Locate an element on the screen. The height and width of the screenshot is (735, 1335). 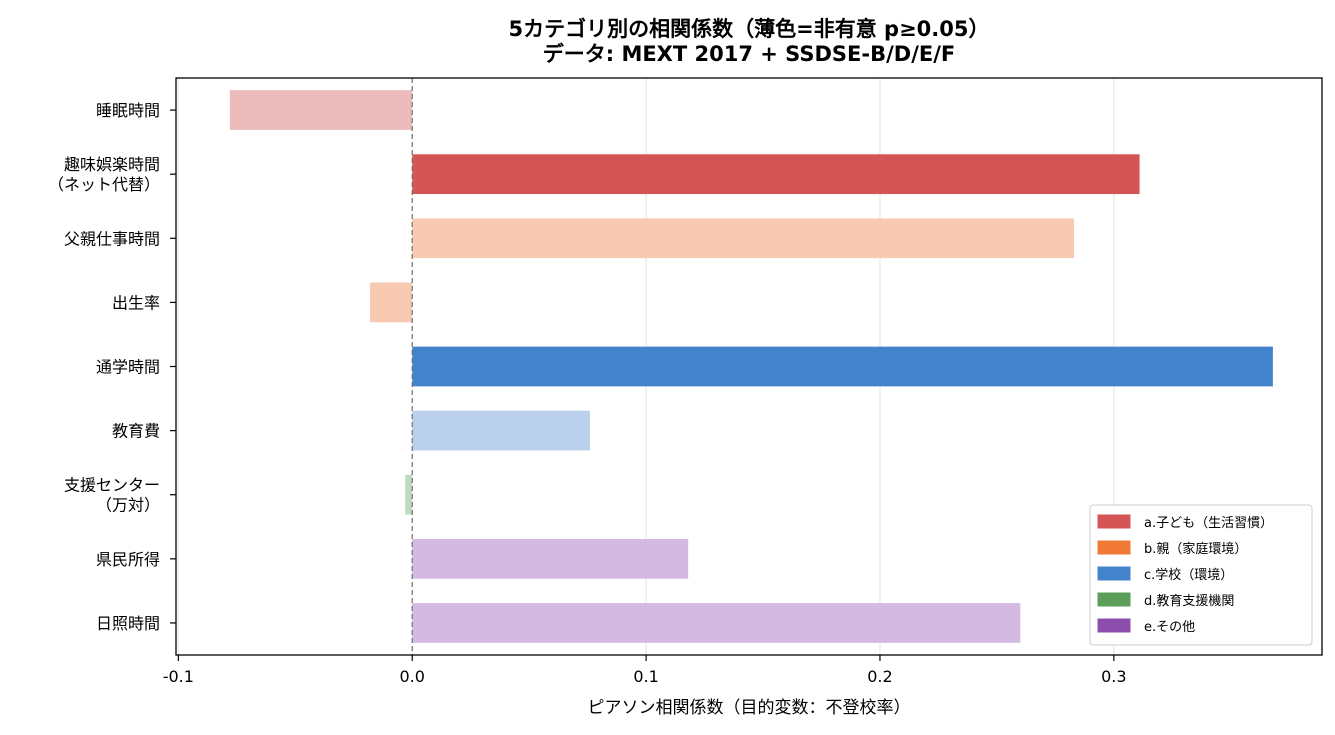
y-tick-label-1: 趣味娯楽時間（ネット代替） is located at coordinates (104, 174).